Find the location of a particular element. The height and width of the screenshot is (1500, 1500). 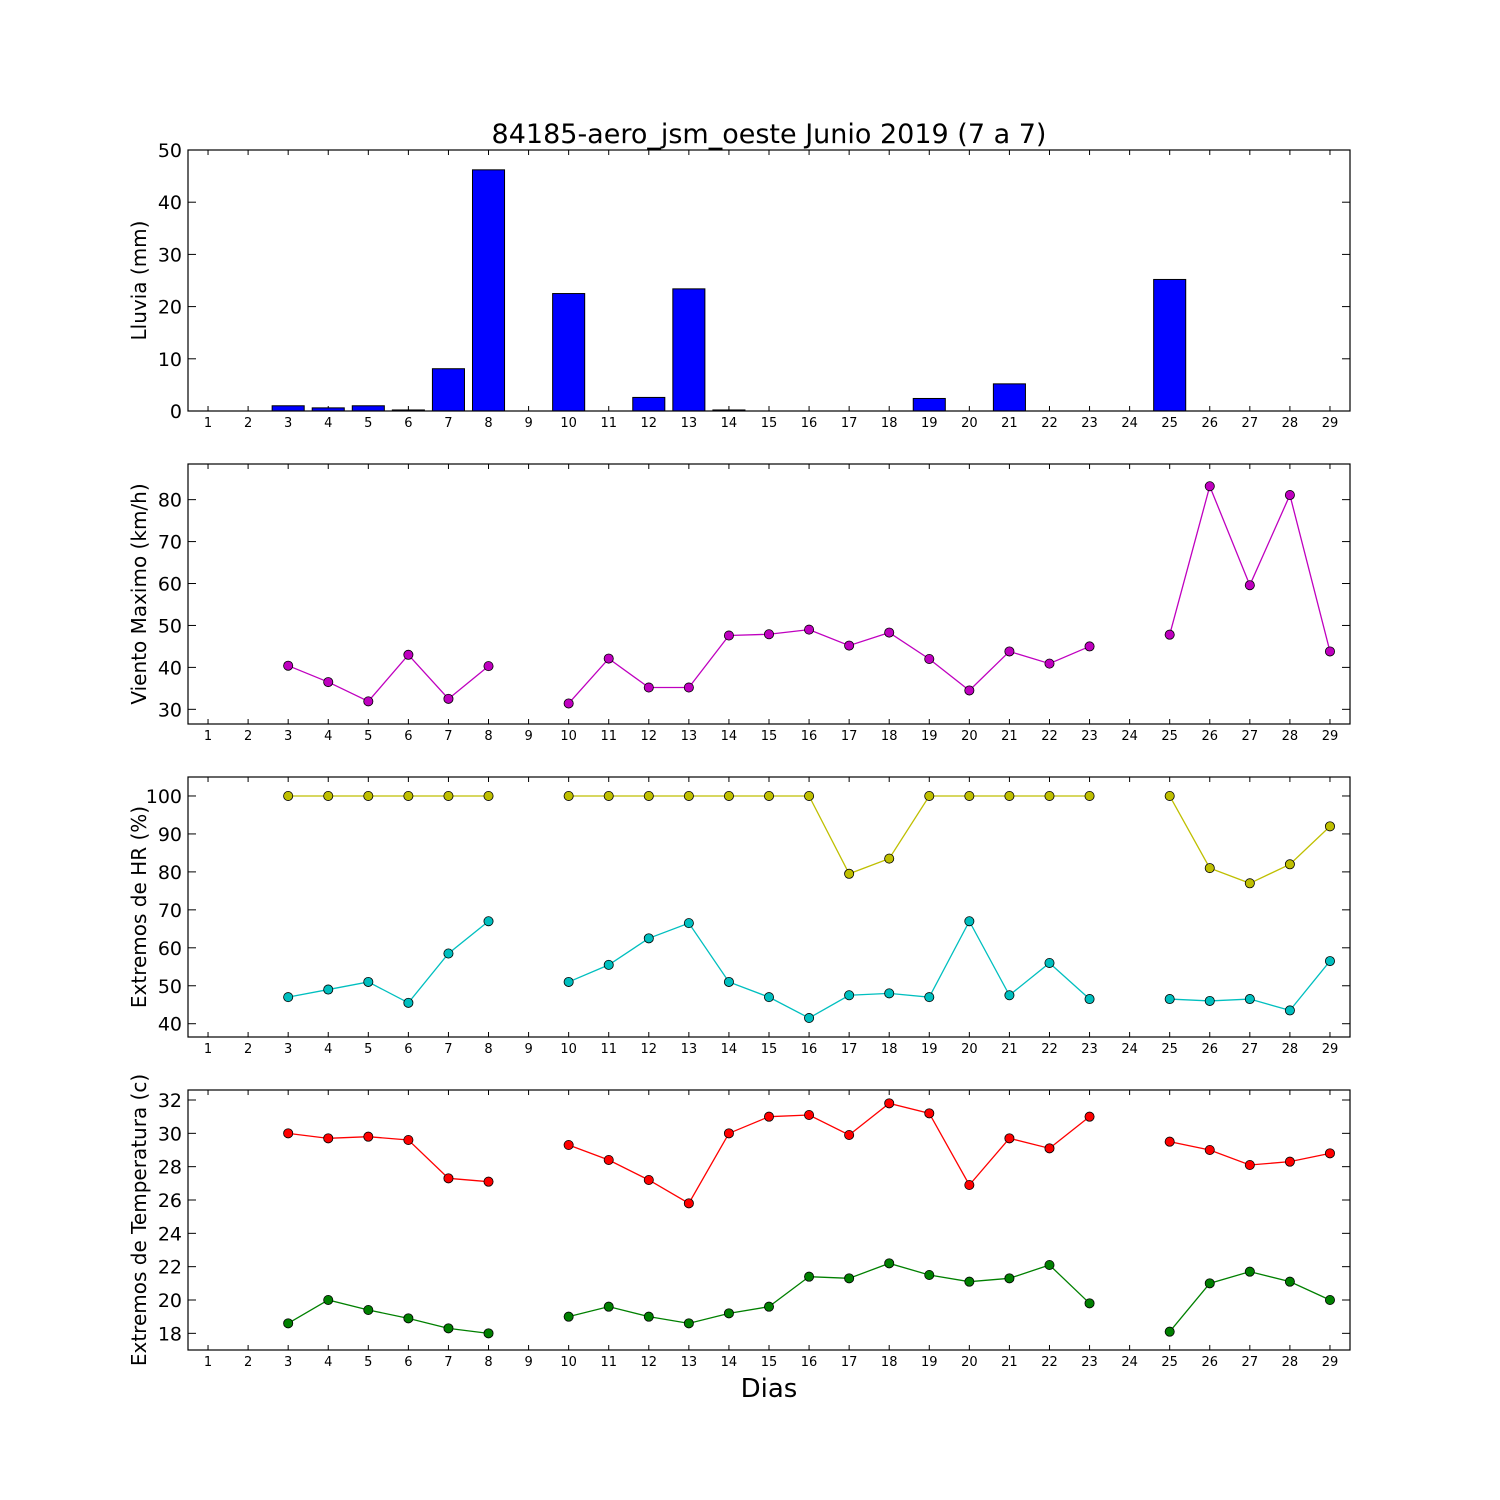

x-tick-label: 23 is located at coordinates (1089, 1362).